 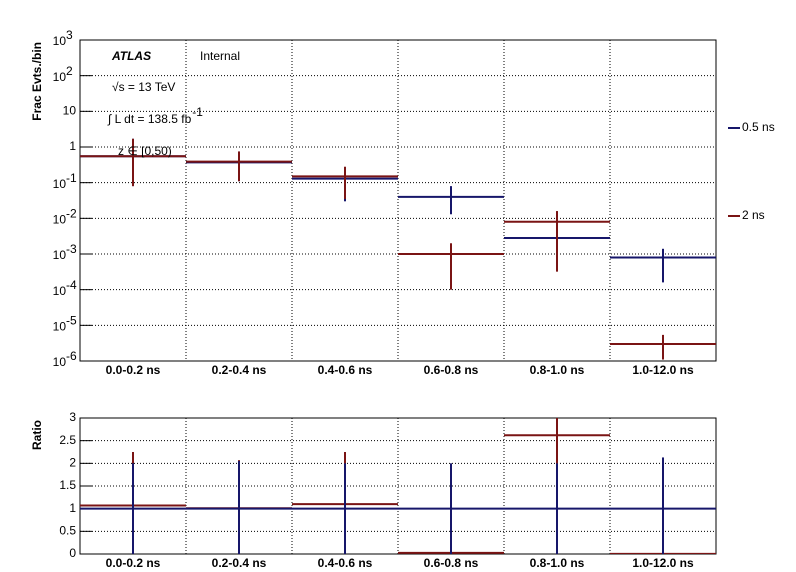 What do you see at coordinates (197, 112) in the screenshot?
I see `annotation-exponent: -1` at bounding box center [197, 112].